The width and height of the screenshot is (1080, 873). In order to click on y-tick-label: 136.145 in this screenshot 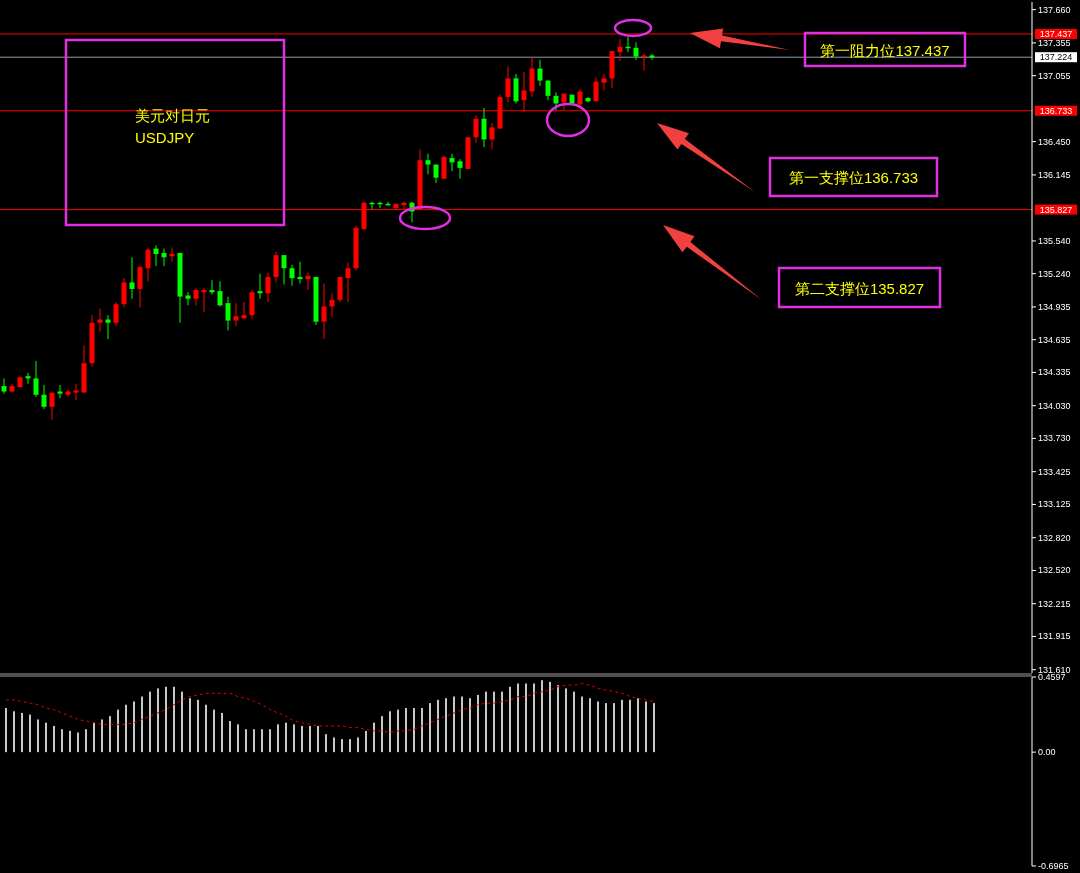, I will do `click(1054, 174)`.